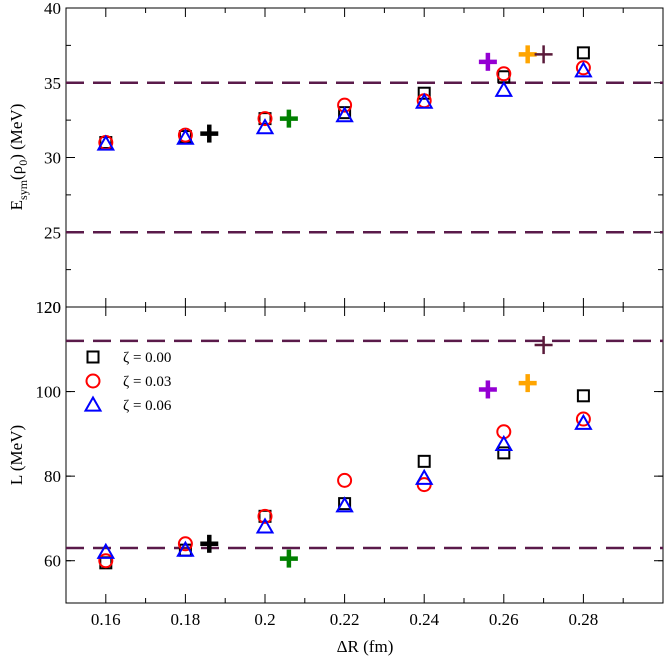  Describe the element at coordinates (52, 307) in the screenshot. I see `top-y-tick-label: 20` at that location.